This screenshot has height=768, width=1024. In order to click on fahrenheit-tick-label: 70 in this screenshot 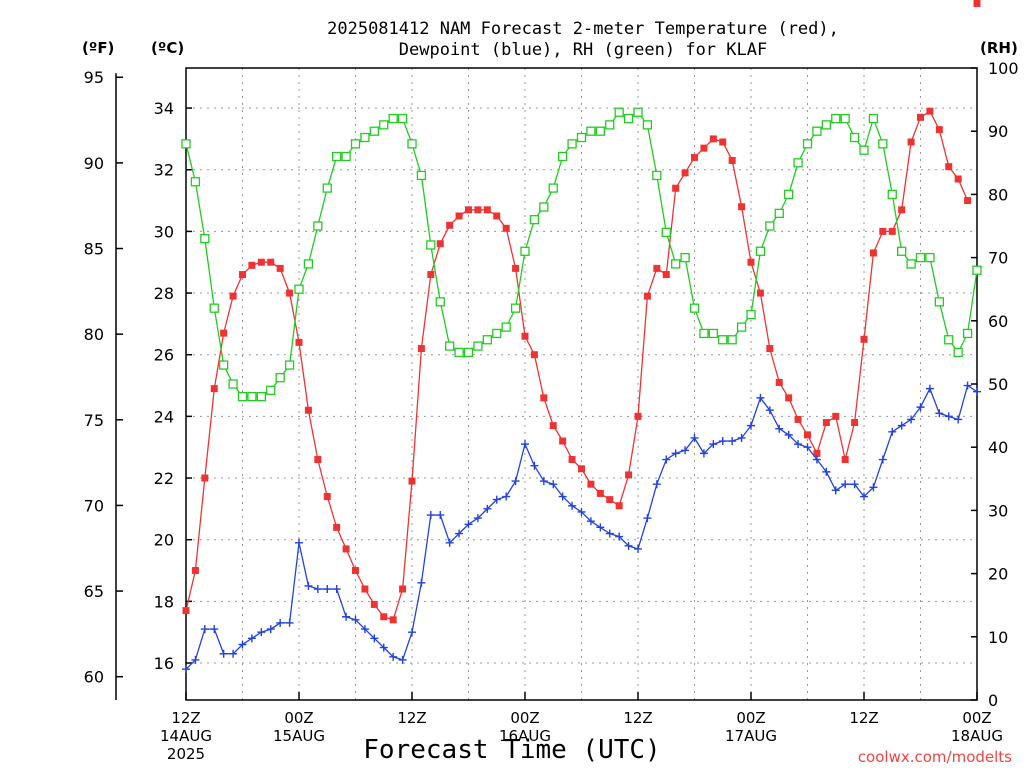, I will do `click(94, 505)`.